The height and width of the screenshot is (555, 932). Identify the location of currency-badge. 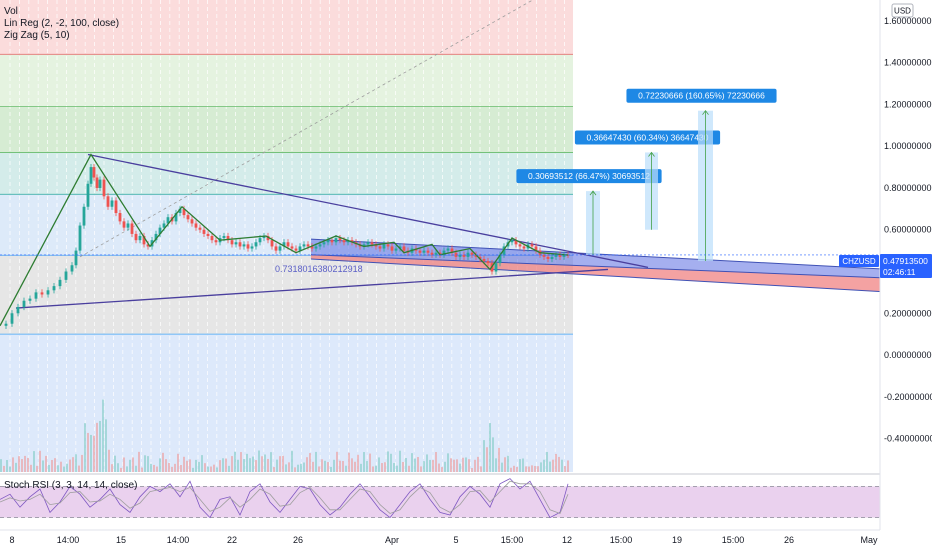
(902, 10).